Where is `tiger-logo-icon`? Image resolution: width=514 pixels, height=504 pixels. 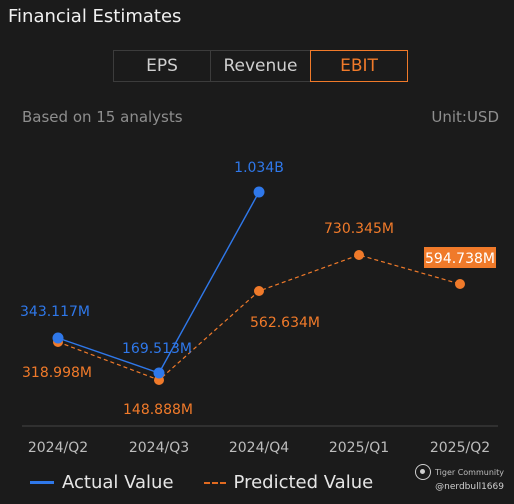 tiger-logo-icon is located at coordinates (423, 472).